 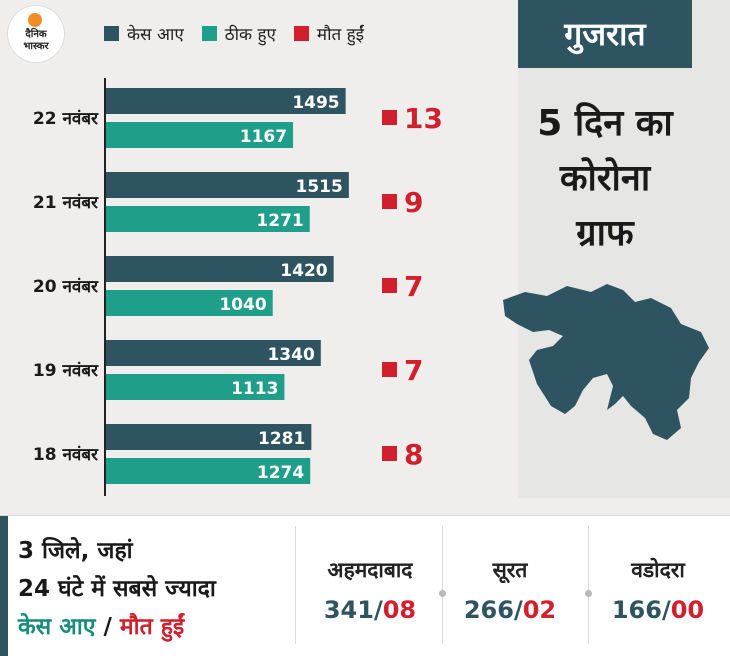 I want to click on city-vadodara: वडोदरा 166/00, so click(x=658, y=590).